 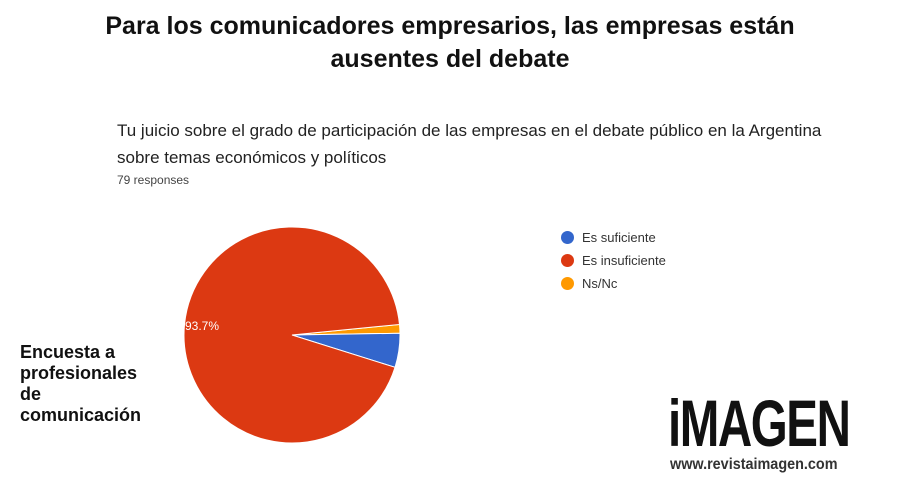 What do you see at coordinates (79, 373) in the screenshot?
I see `side-caption-line: profesionales` at bounding box center [79, 373].